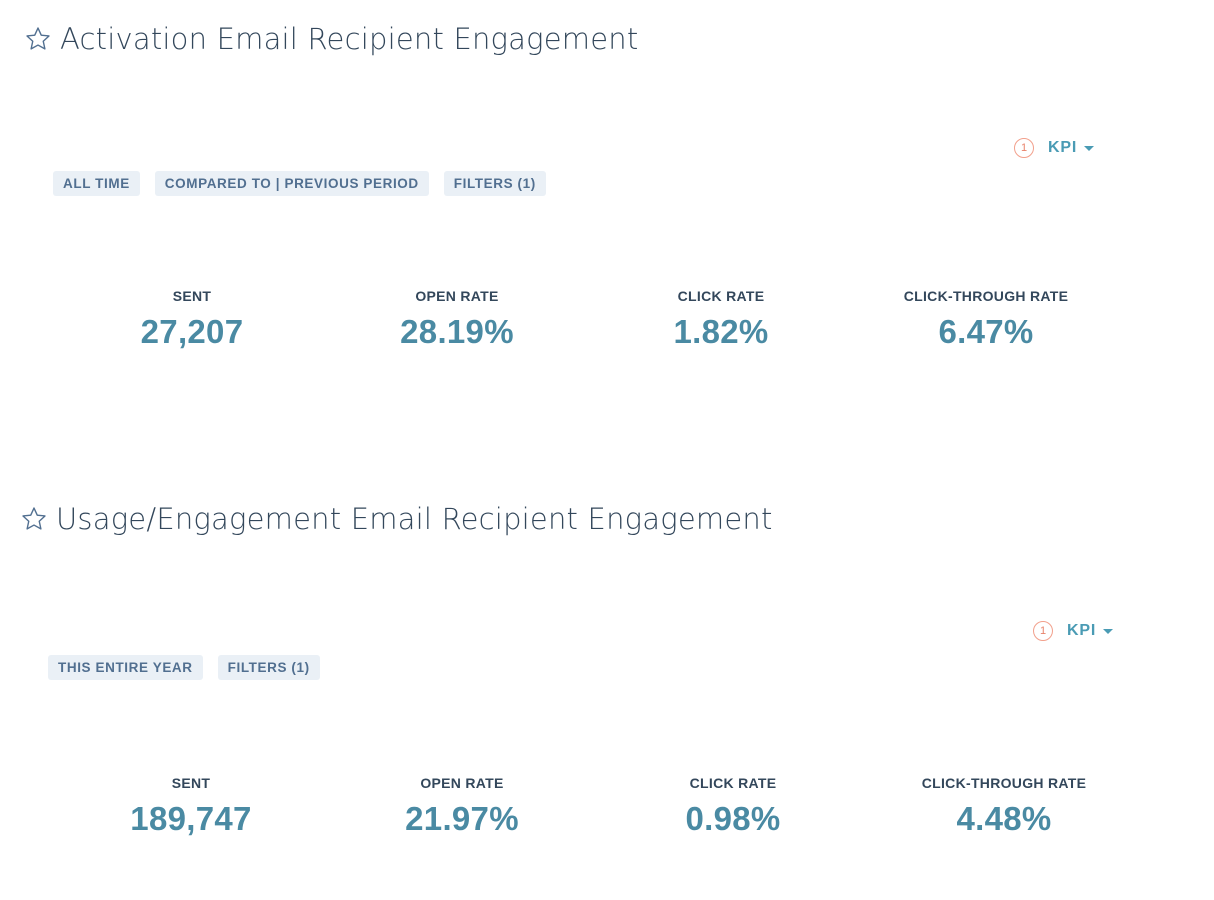  I want to click on filter-pill-date-range: THIS ENTIRE YEAR, so click(125, 667).